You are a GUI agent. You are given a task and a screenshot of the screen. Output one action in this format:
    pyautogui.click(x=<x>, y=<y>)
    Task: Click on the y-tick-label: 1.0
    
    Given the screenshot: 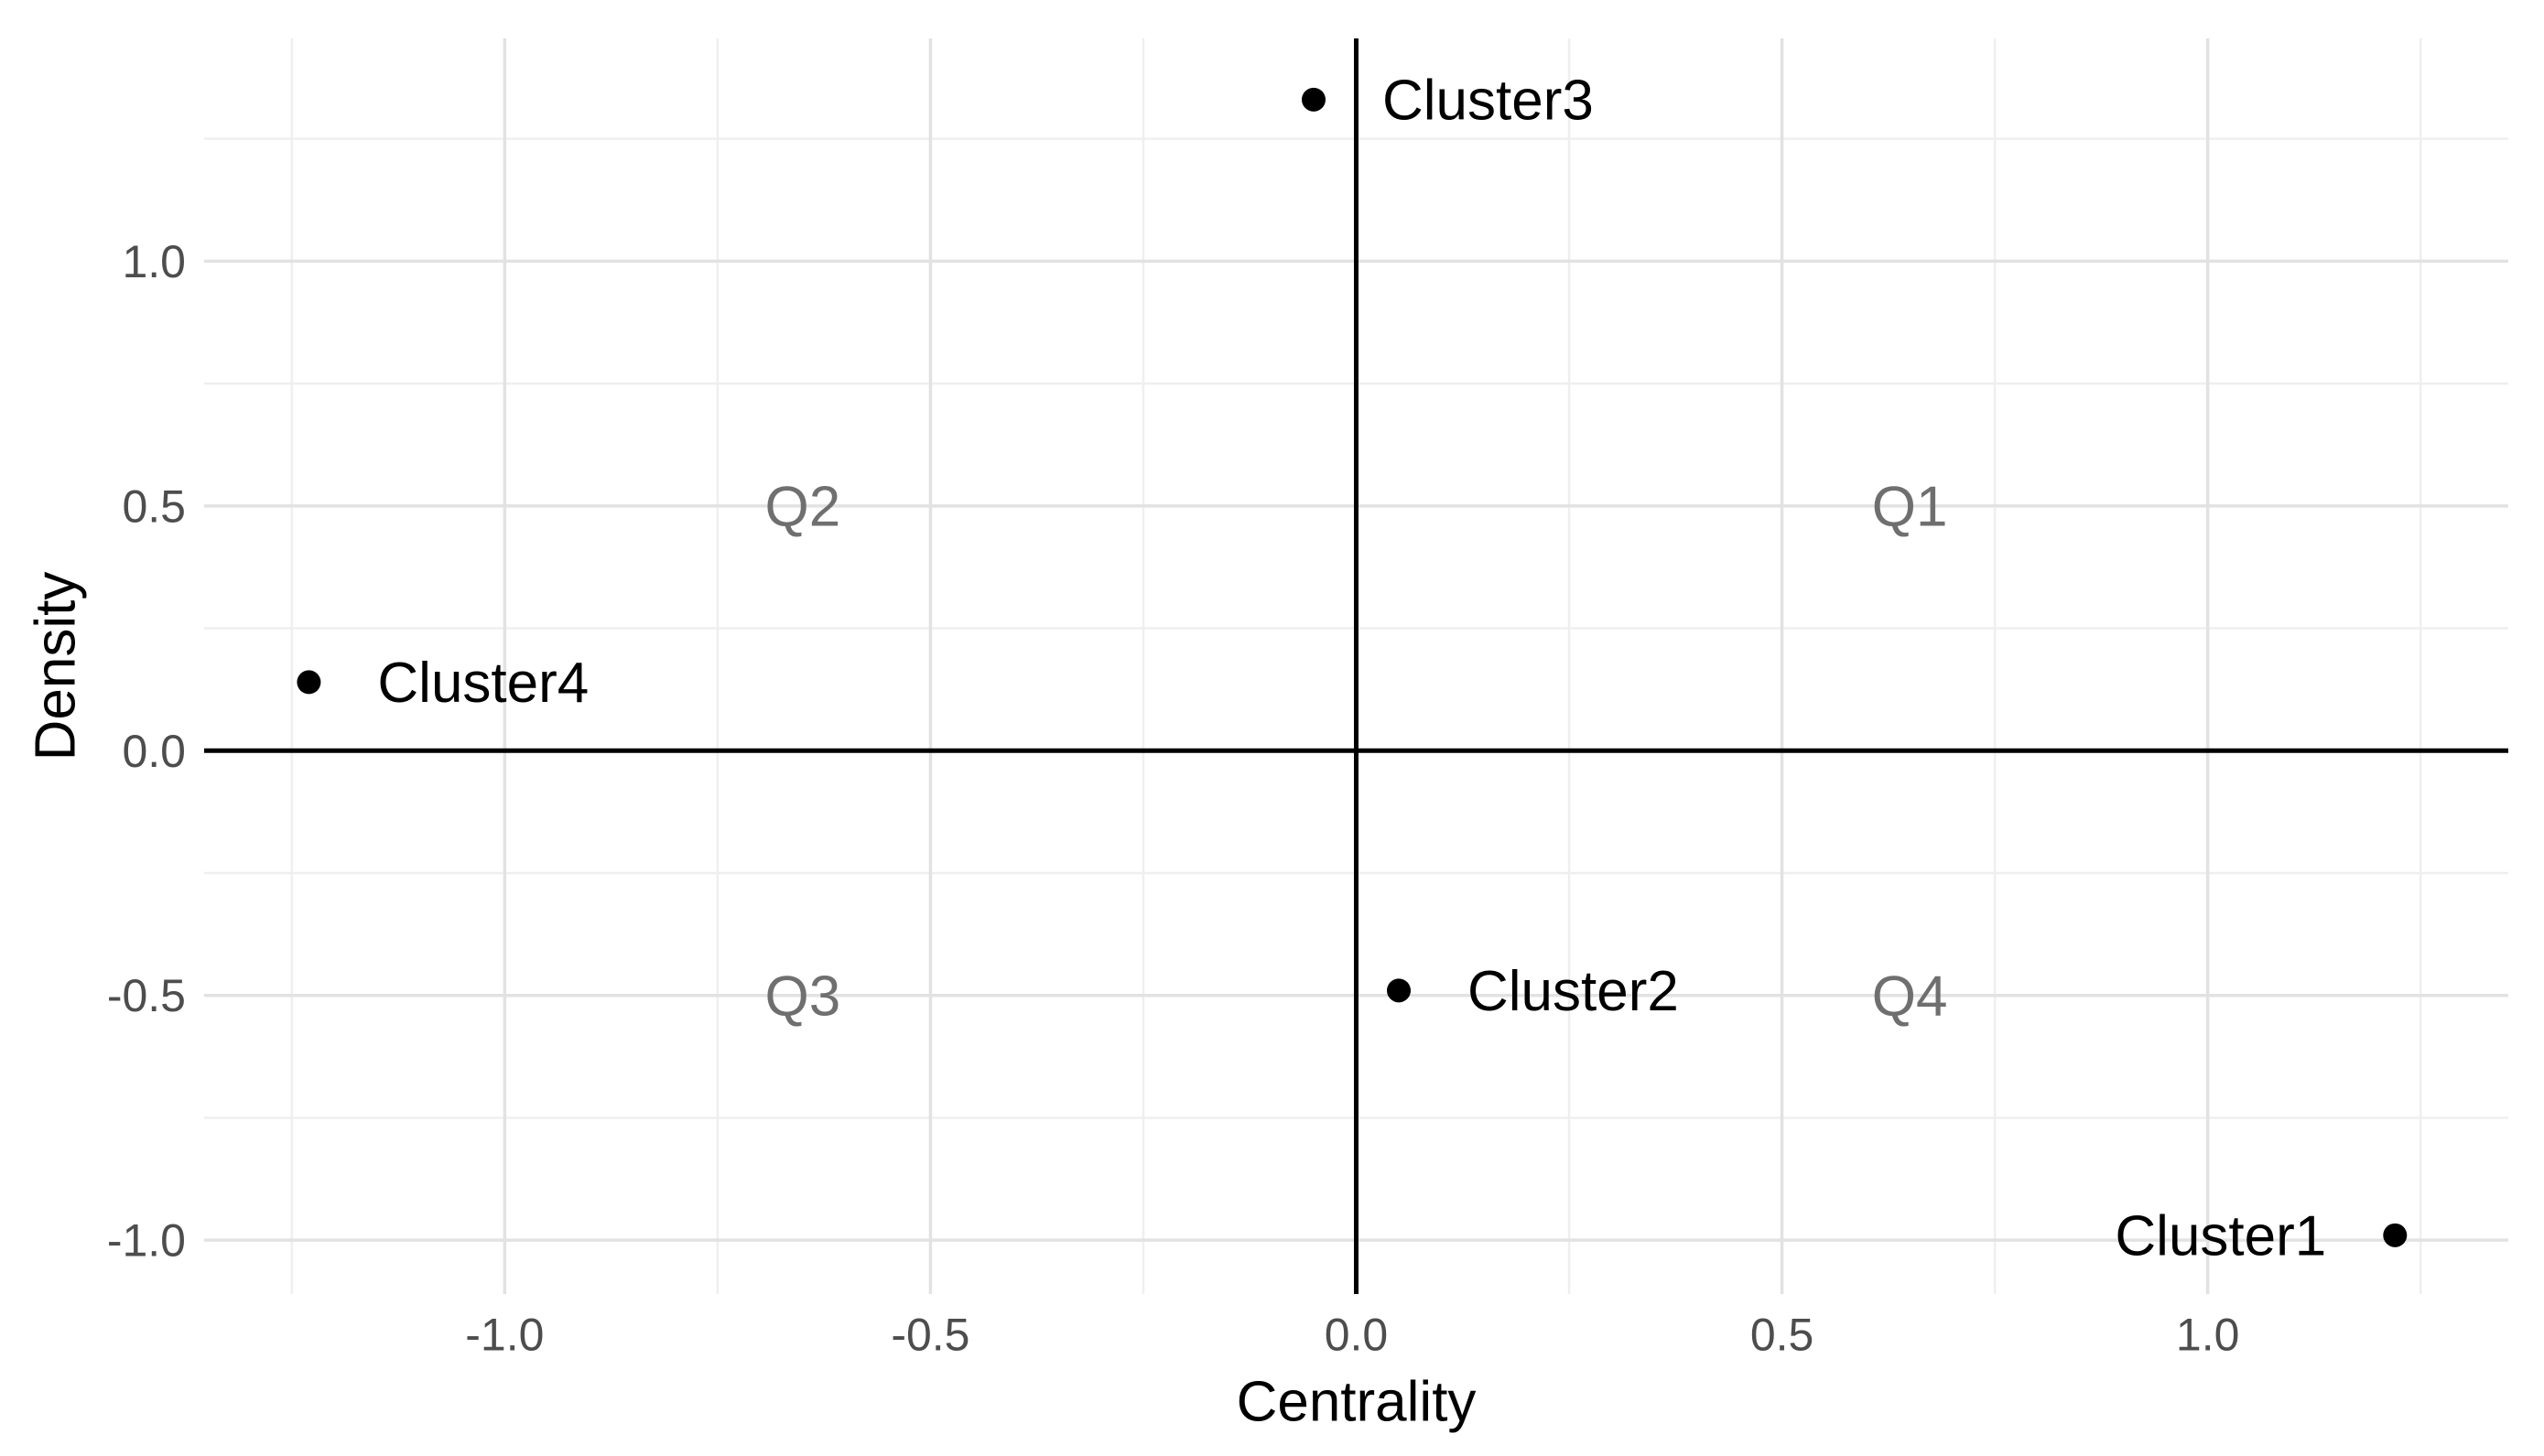 What is the action you would take?
    pyautogui.click(x=154, y=261)
    